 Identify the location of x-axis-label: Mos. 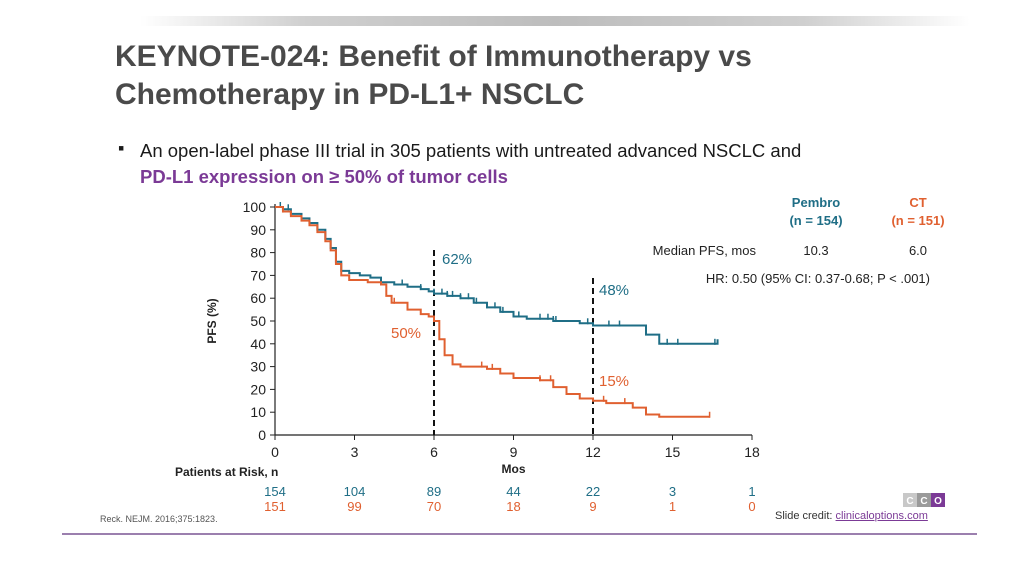
(514, 469).